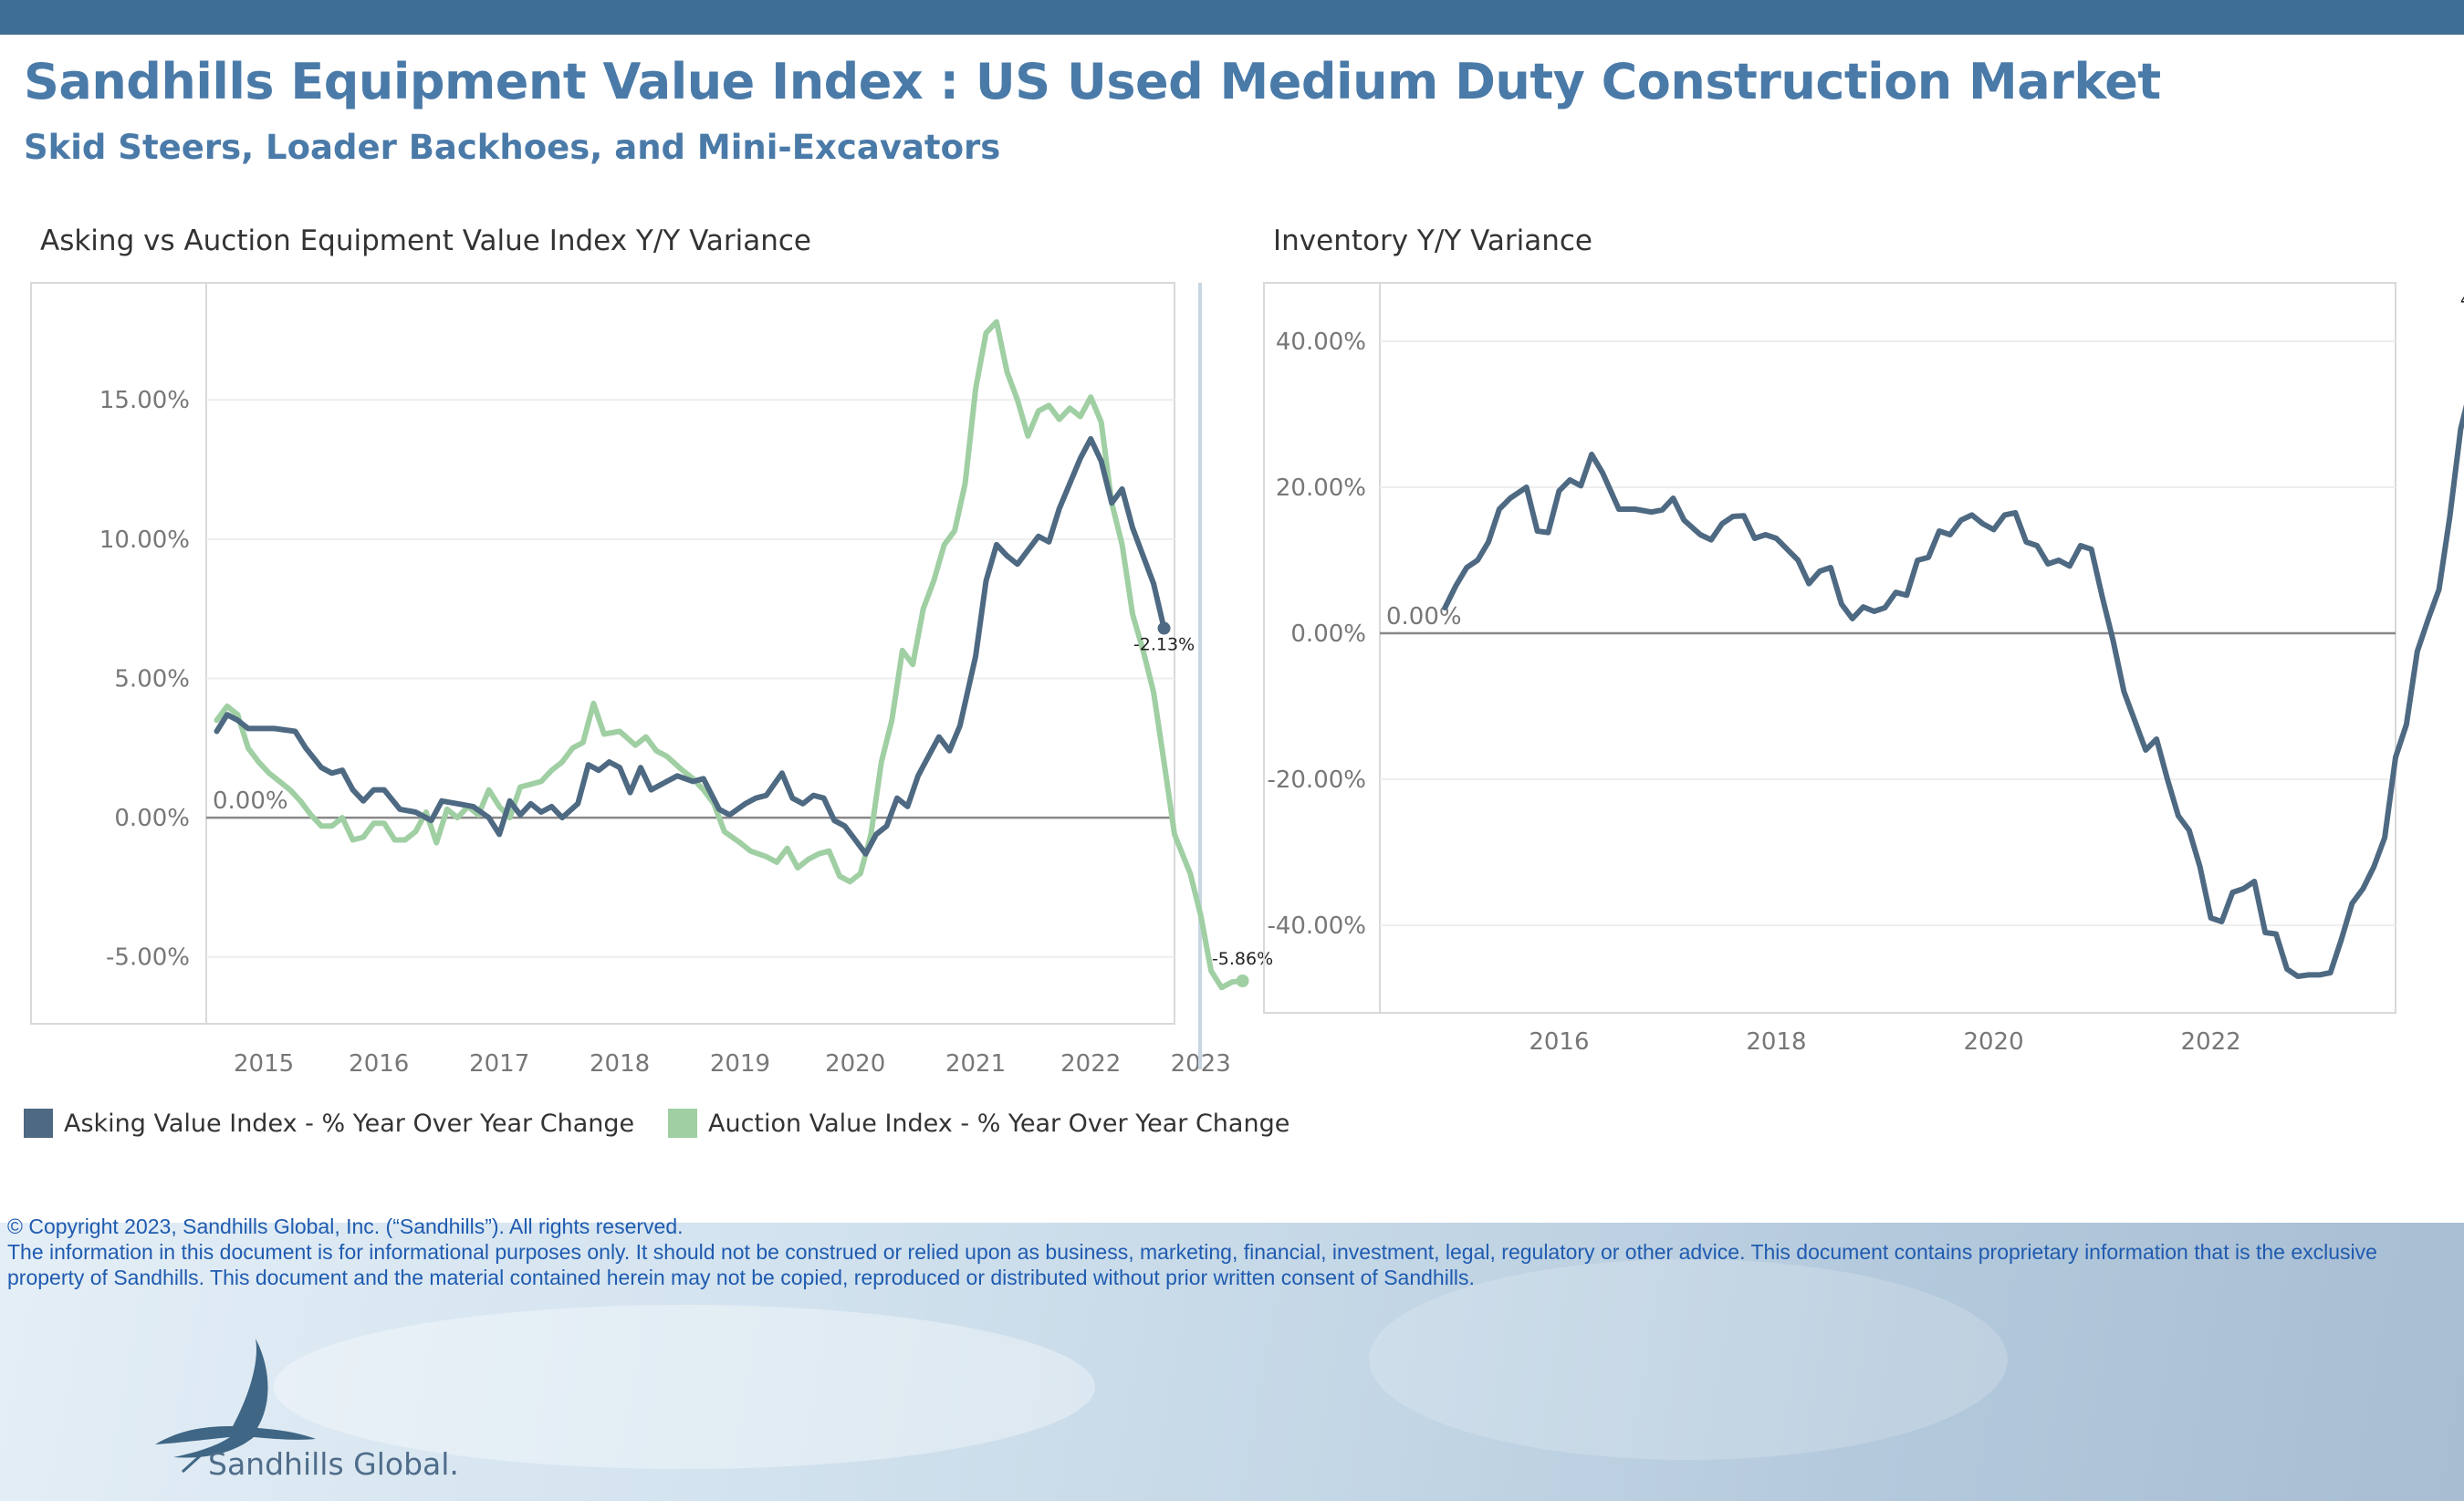  What do you see at coordinates (148, 958) in the screenshot?
I see `y-tick-label: -5.00%` at bounding box center [148, 958].